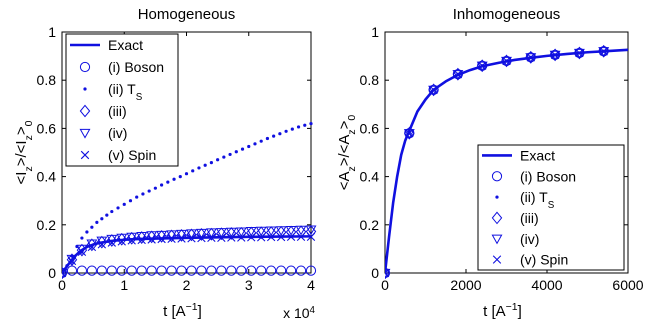 This screenshot has width=647, height=330. What do you see at coordinates (85, 111) in the screenshot?
I see `legend-marker-diamond` at bounding box center [85, 111].